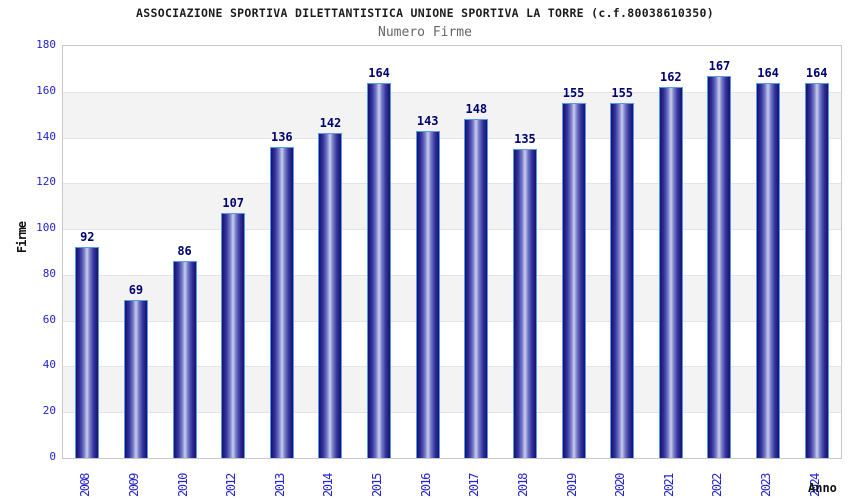 The height and width of the screenshot is (500, 850). What do you see at coordinates (670, 77) in the screenshot?
I see `bar-value-label: 162` at bounding box center [670, 77].